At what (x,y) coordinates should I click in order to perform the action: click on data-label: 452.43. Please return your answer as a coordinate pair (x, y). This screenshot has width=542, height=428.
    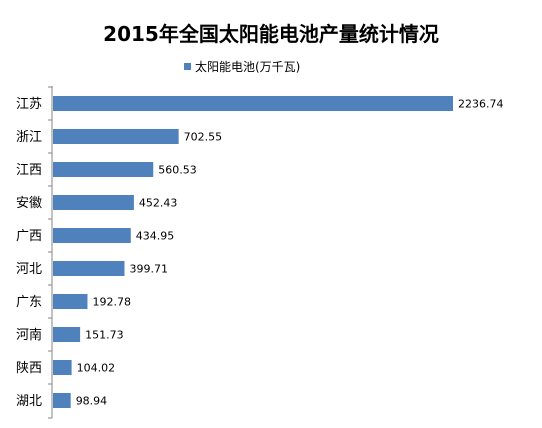
    Looking at the image, I should click on (158, 203).